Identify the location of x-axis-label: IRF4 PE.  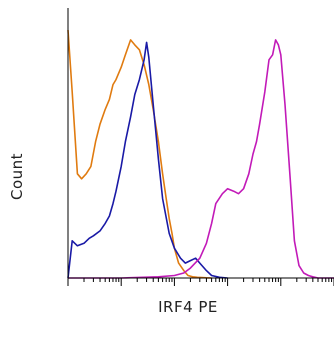
(188, 307).